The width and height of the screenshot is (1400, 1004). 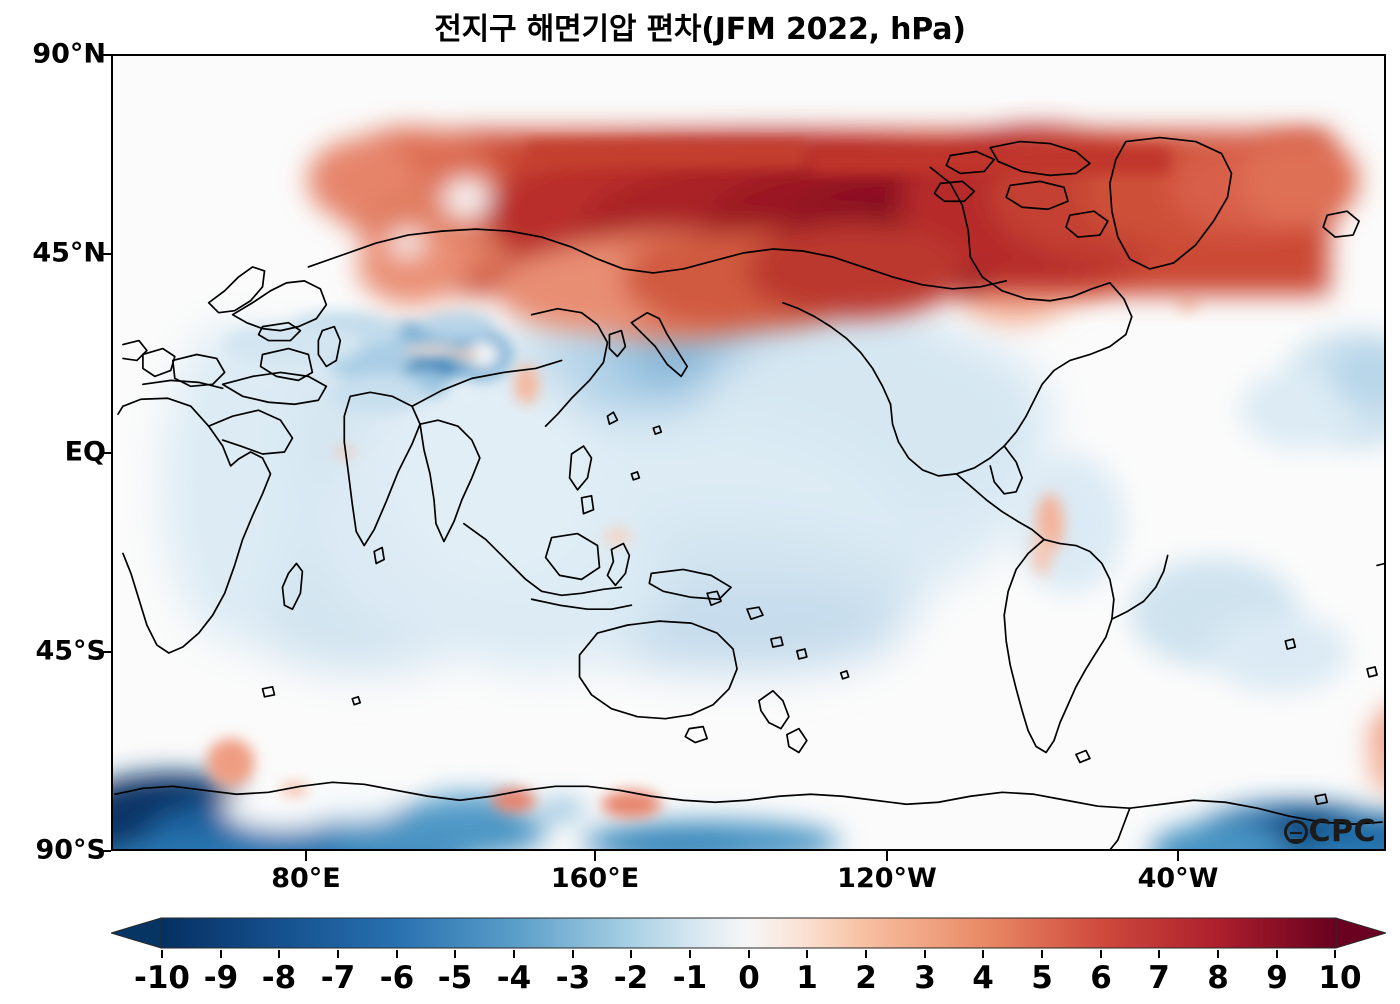 What do you see at coordinates (1042, 978) in the screenshot?
I see `cbtick-label-5: 5` at bounding box center [1042, 978].